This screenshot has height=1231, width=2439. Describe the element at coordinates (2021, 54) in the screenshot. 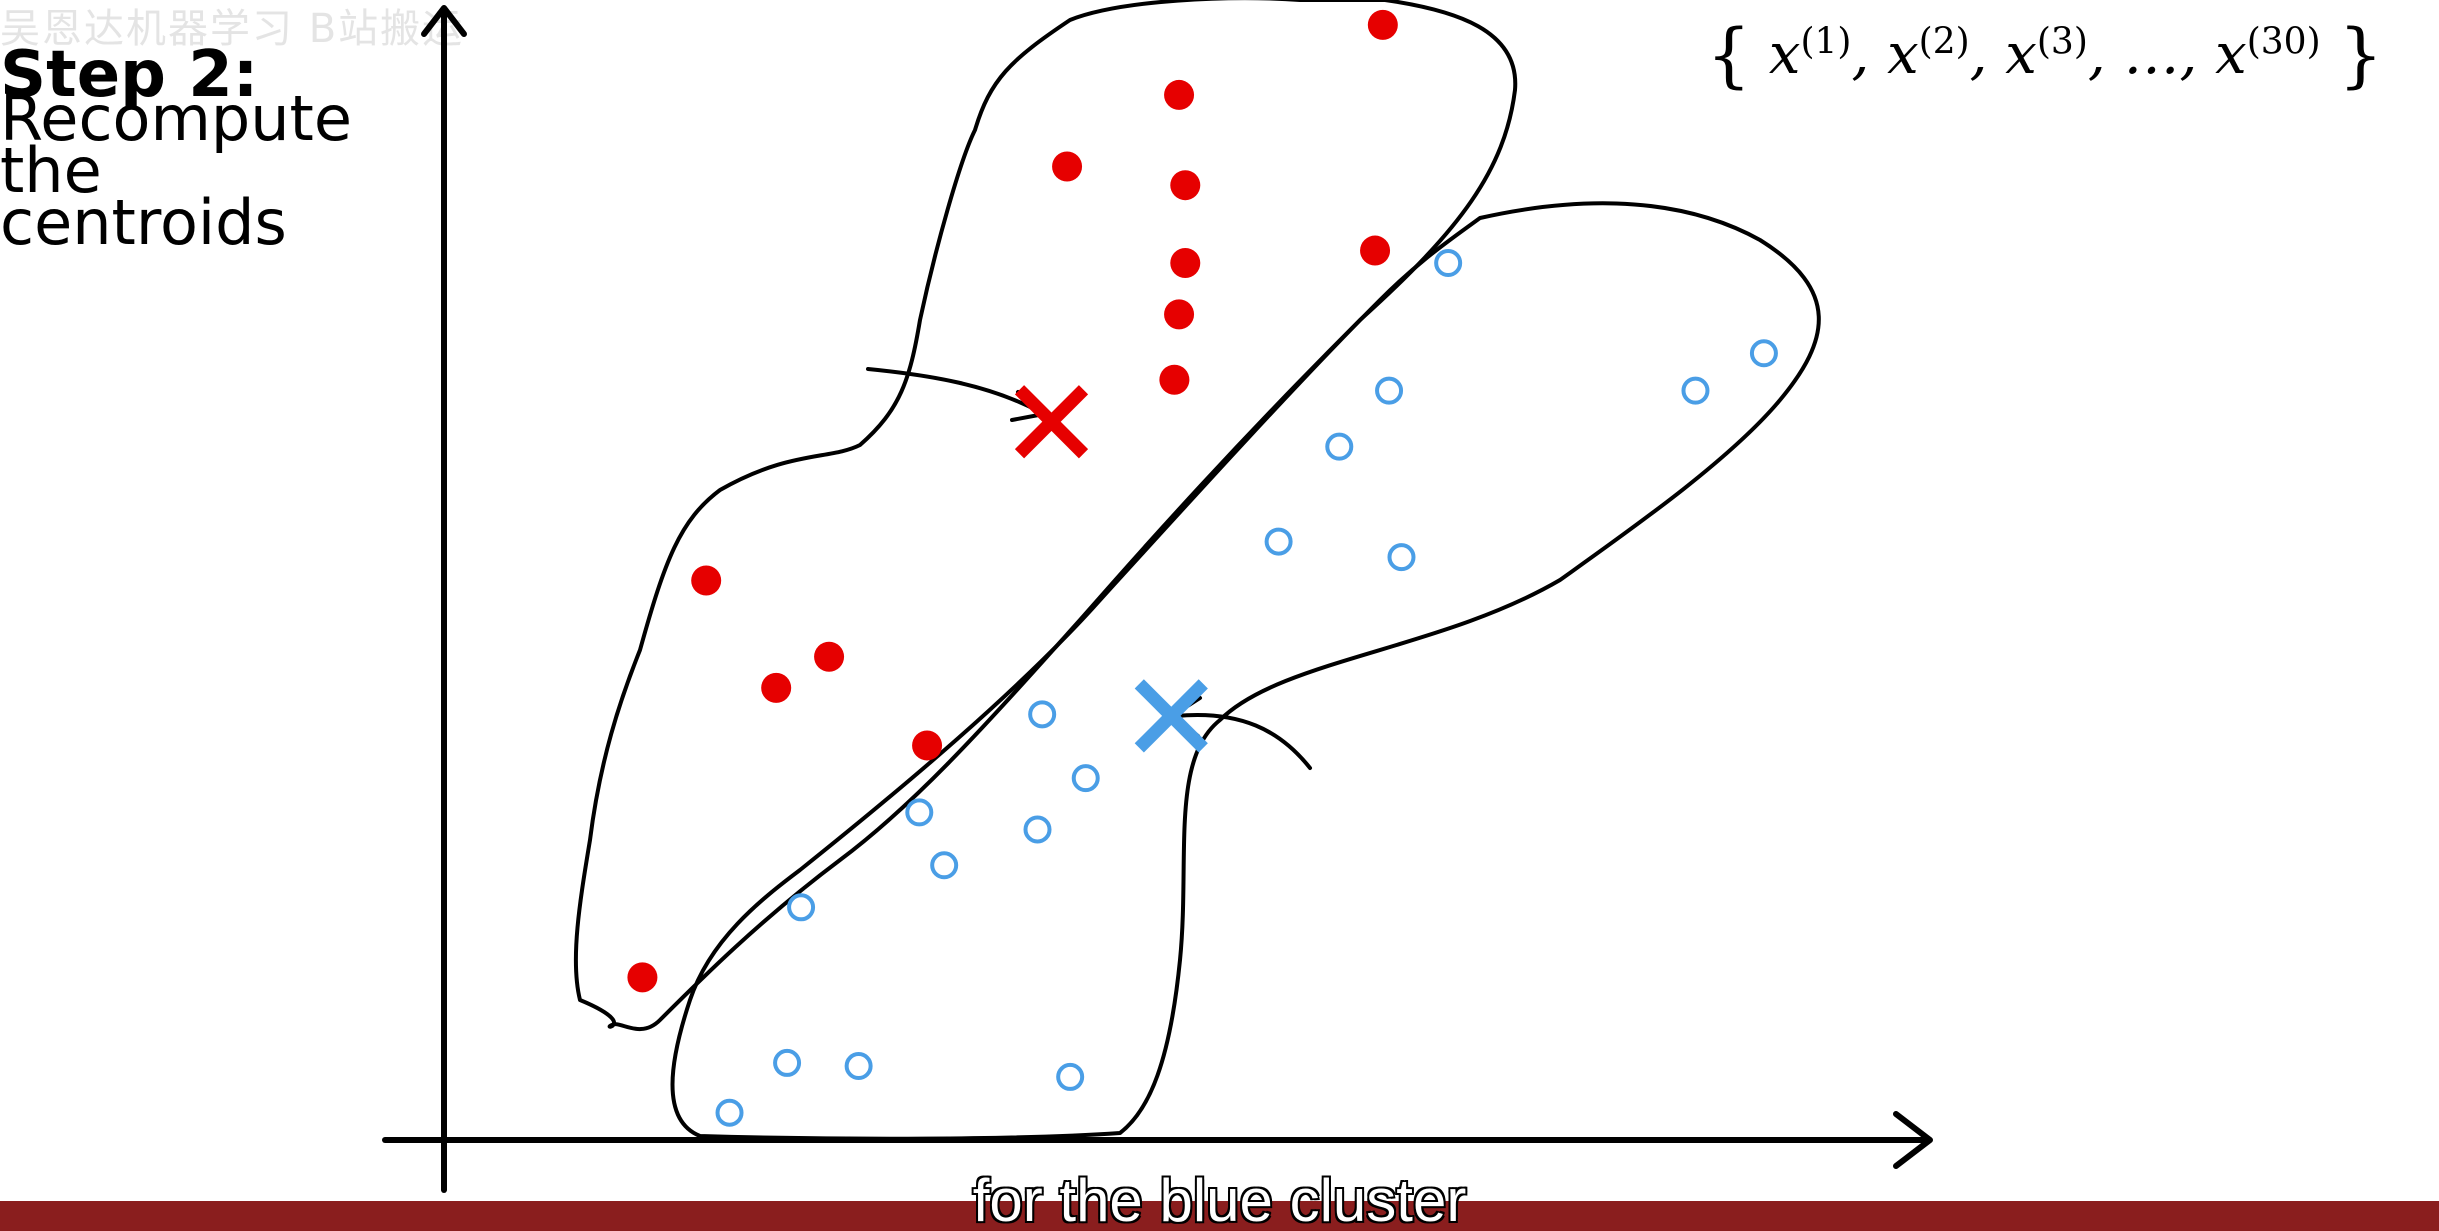

I see `formula-var-3: x` at that location.